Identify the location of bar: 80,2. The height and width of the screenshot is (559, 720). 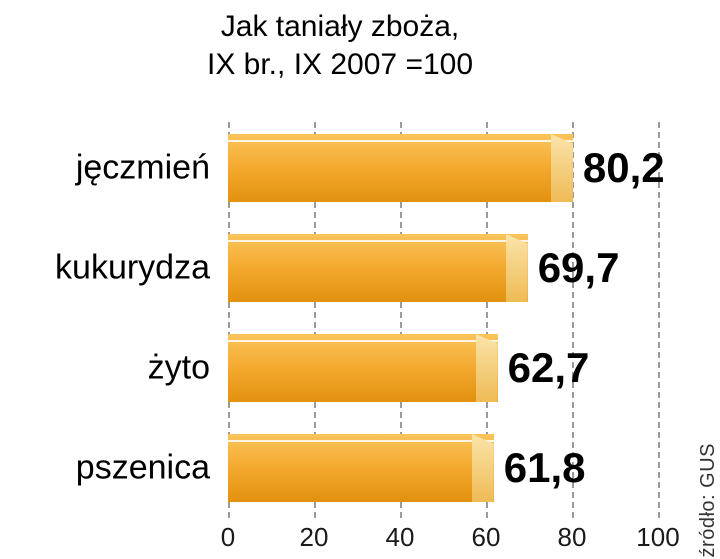
(446, 168).